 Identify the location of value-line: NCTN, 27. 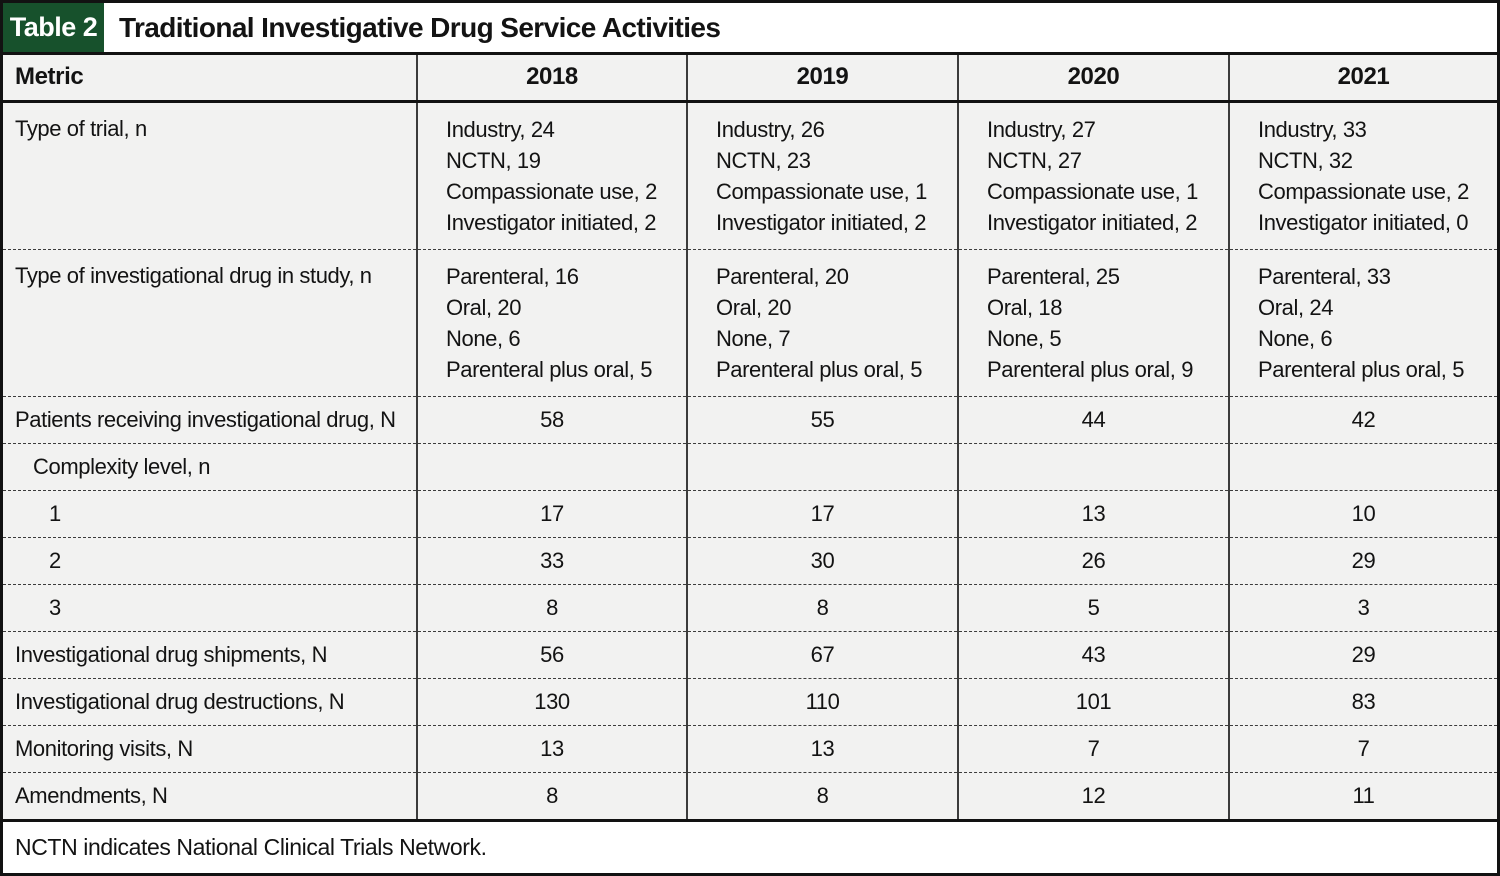
(1034, 160).